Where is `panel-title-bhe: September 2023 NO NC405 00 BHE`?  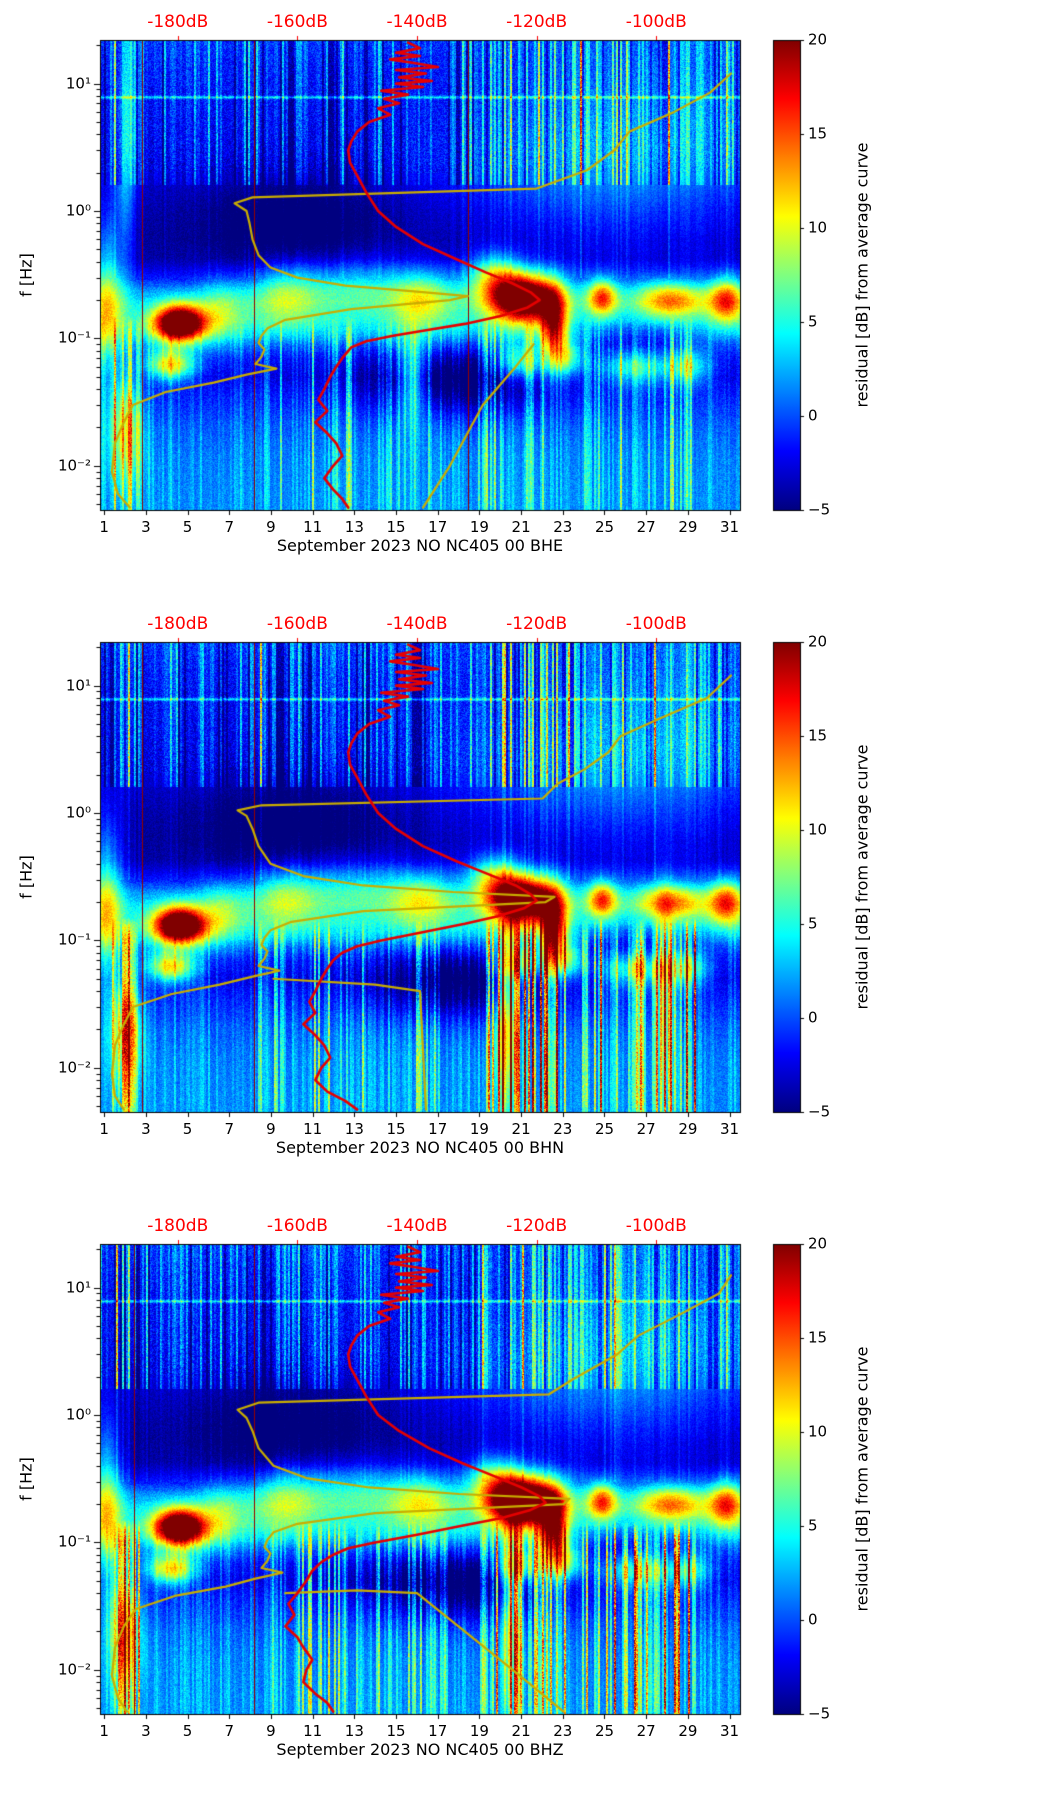
panel-title-bhe: September 2023 NO NC405 00 BHE is located at coordinates (420, 545).